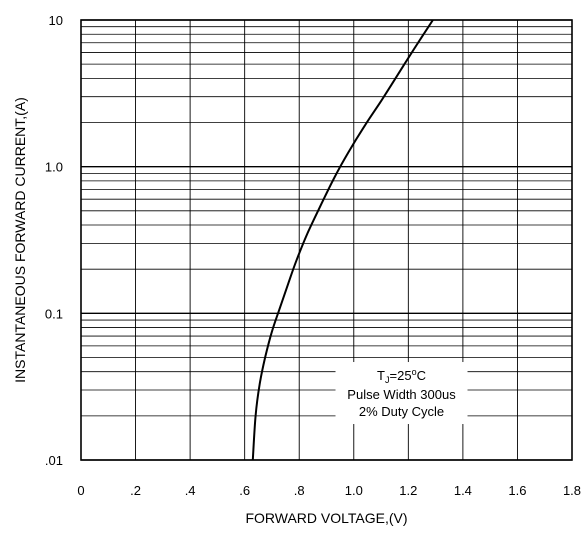 The height and width of the screenshot is (536, 587). What do you see at coordinates (517, 490) in the screenshot?
I see `x-tick-label: 1.6` at bounding box center [517, 490].